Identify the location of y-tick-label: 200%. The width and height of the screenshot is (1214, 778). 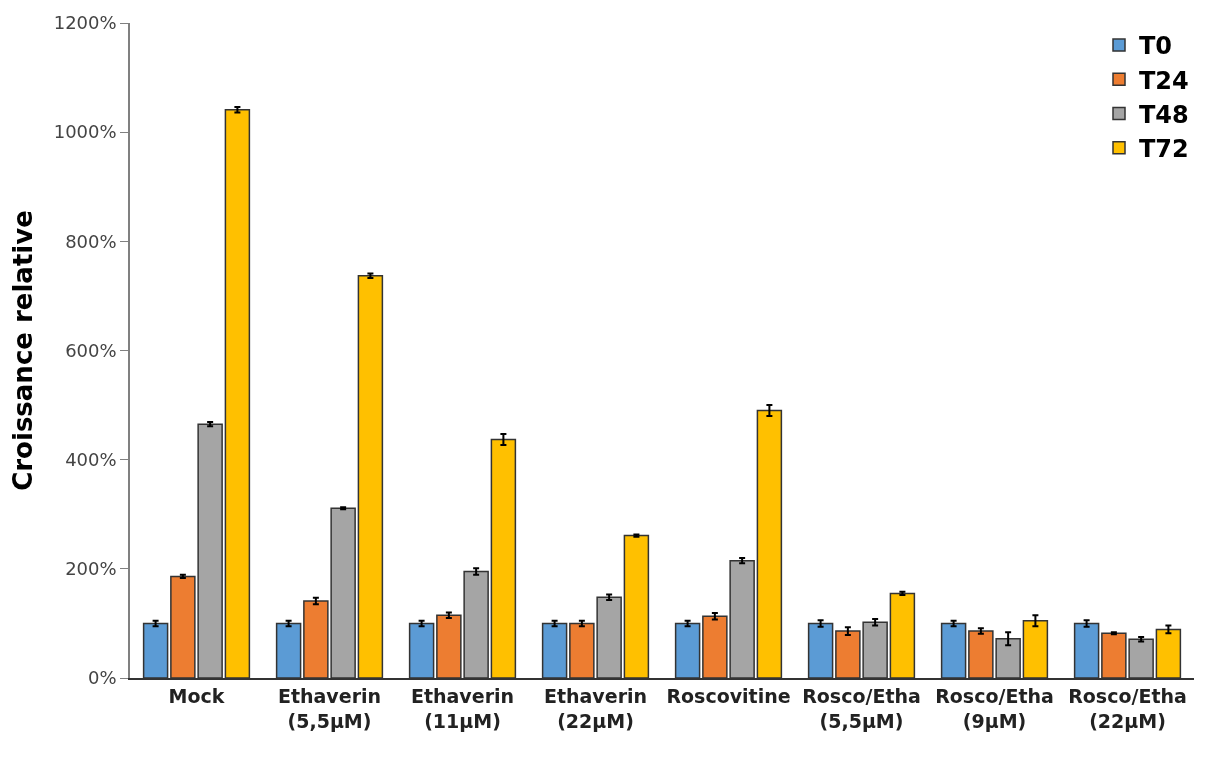
(91, 569).